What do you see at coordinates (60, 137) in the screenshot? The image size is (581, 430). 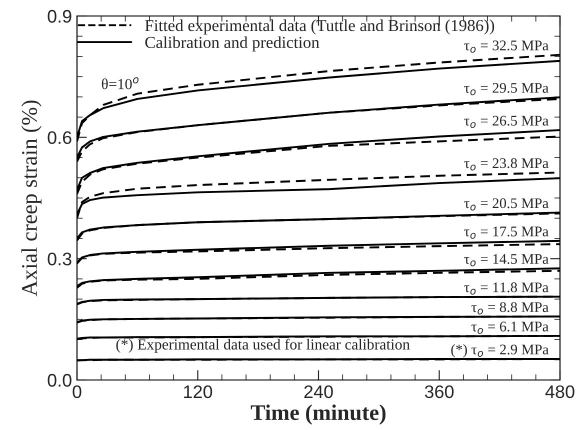 I see `y-tick-label: 0.6` at bounding box center [60, 137].